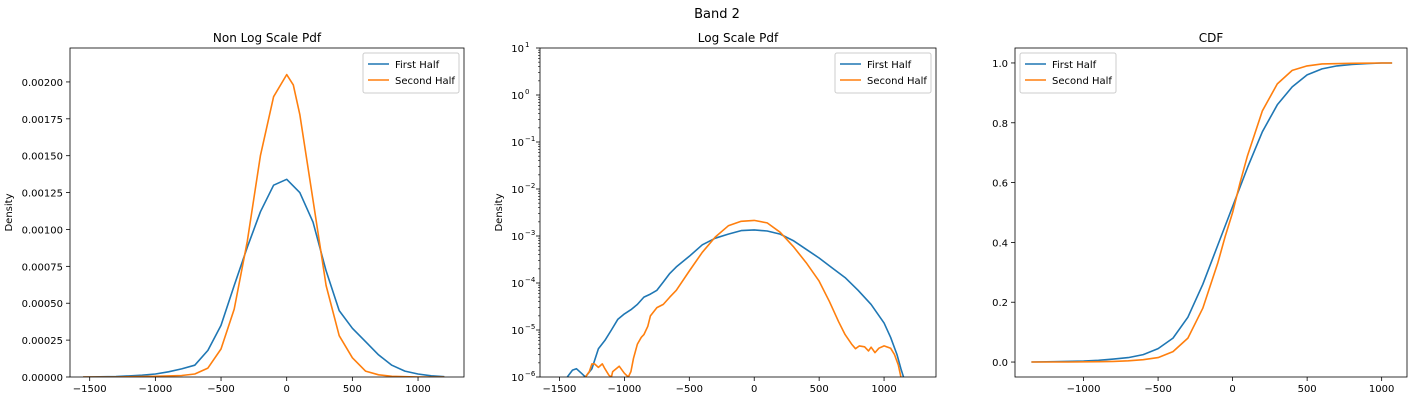 The width and height of the screenshot is (1416, 400). I want to click on y-tick-label: 0.2, so click(1000, 303).